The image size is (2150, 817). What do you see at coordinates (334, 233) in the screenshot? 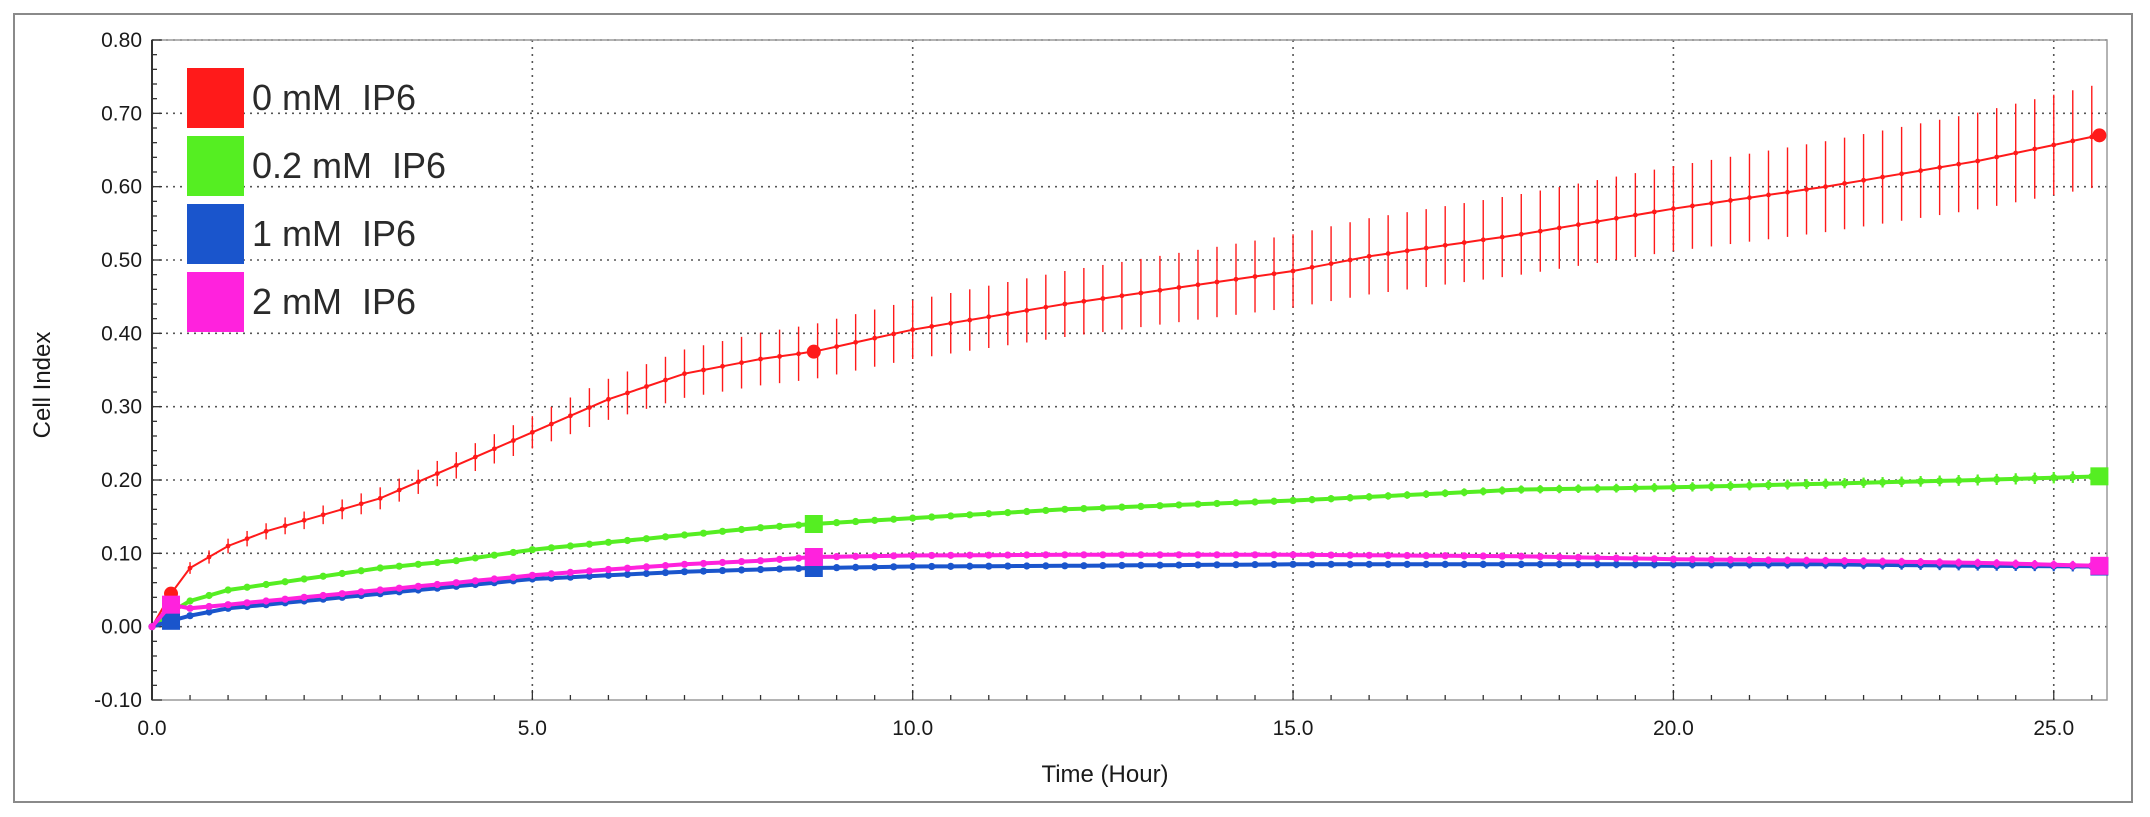
I see `legend-label: 1 mM IP6` at bounding box center [334, 233].